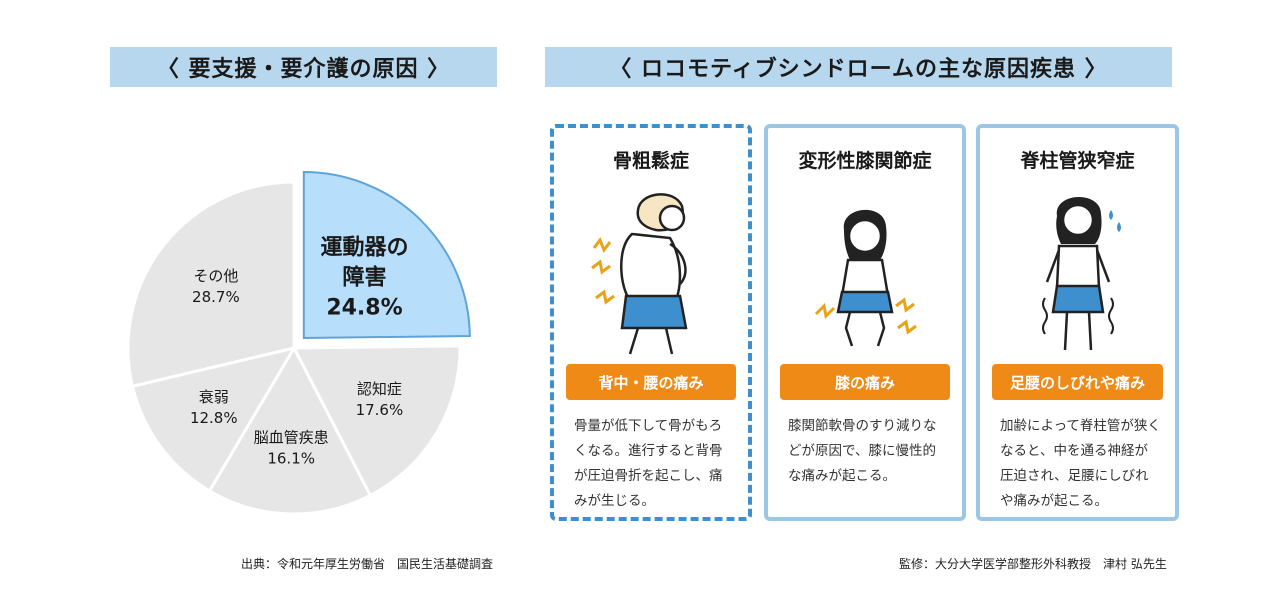 This screenshot has height=609, width=1280. What do you see at coordinates (364, 277) in the screenshot?
I see `slice-category-label: 障害` at bounding box center [364, 277].